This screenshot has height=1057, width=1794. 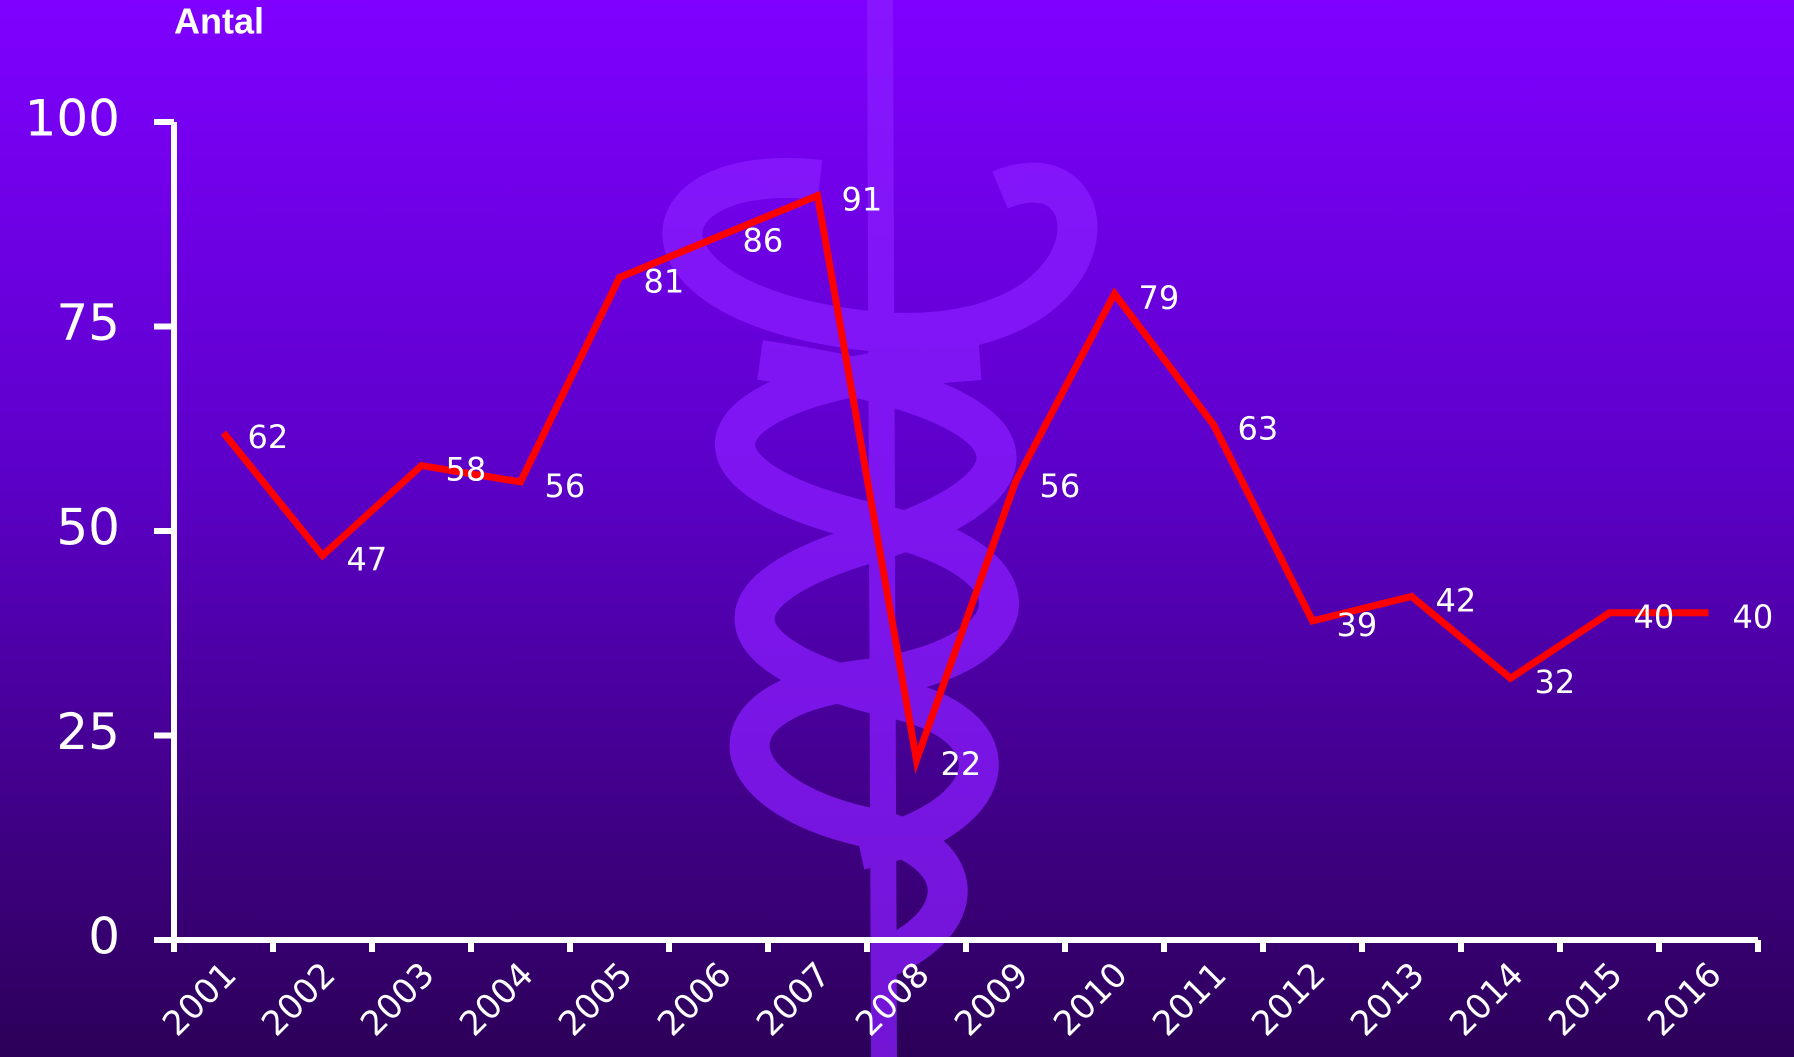 I want to click on y-tick-label: 50, so click(x=88, y=528).